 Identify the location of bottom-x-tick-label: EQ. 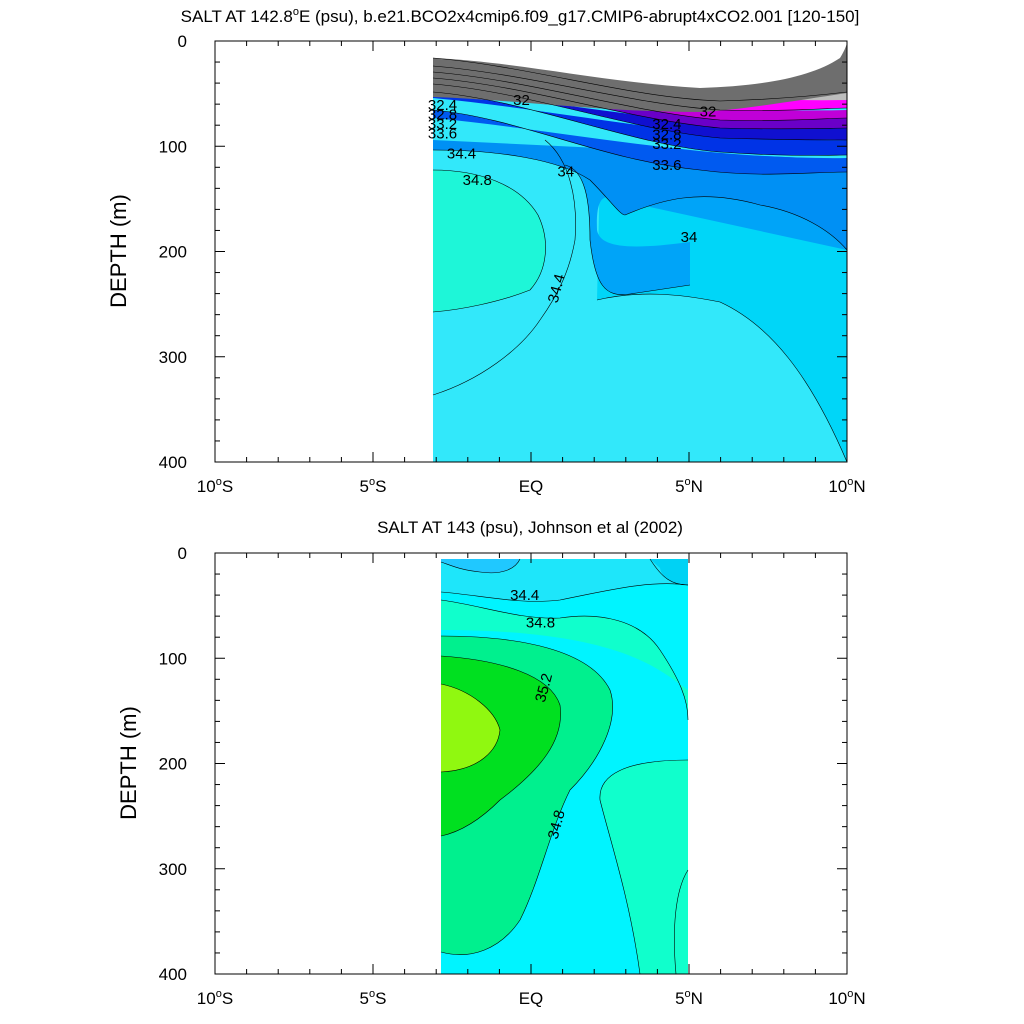
(531, 998).